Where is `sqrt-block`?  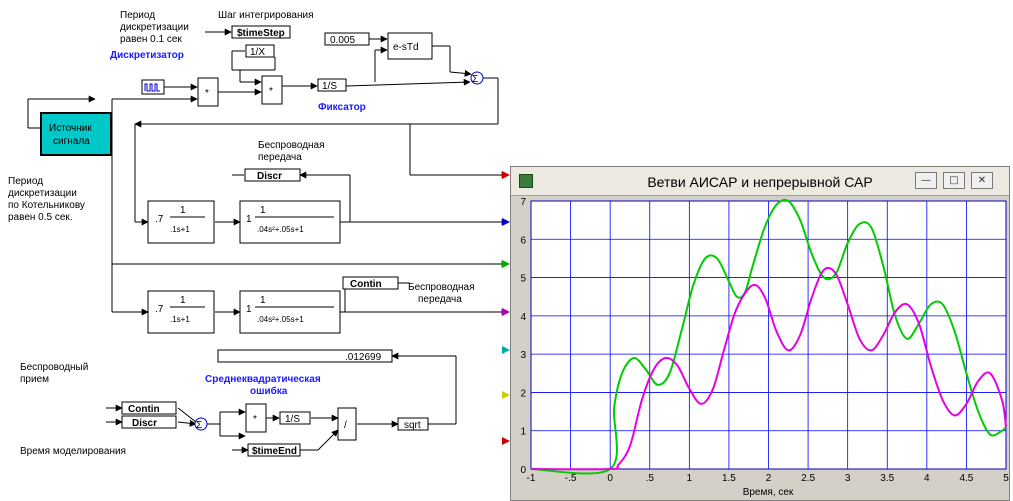
sqrt-block is located at coordinates (413, 424).